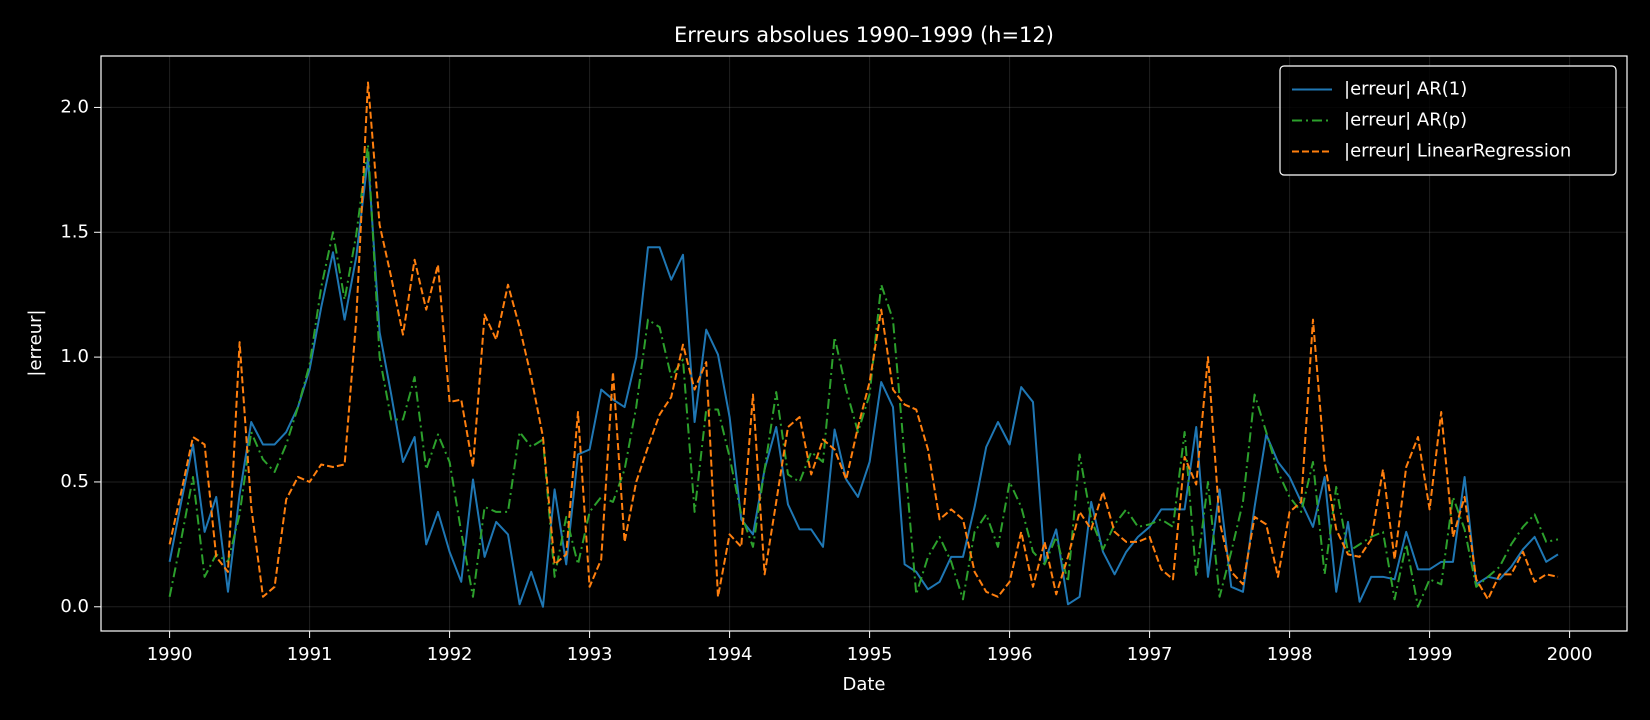 The image size is (1650, 720). I want to click on x-tick-label: 1993, so click(590, 654).